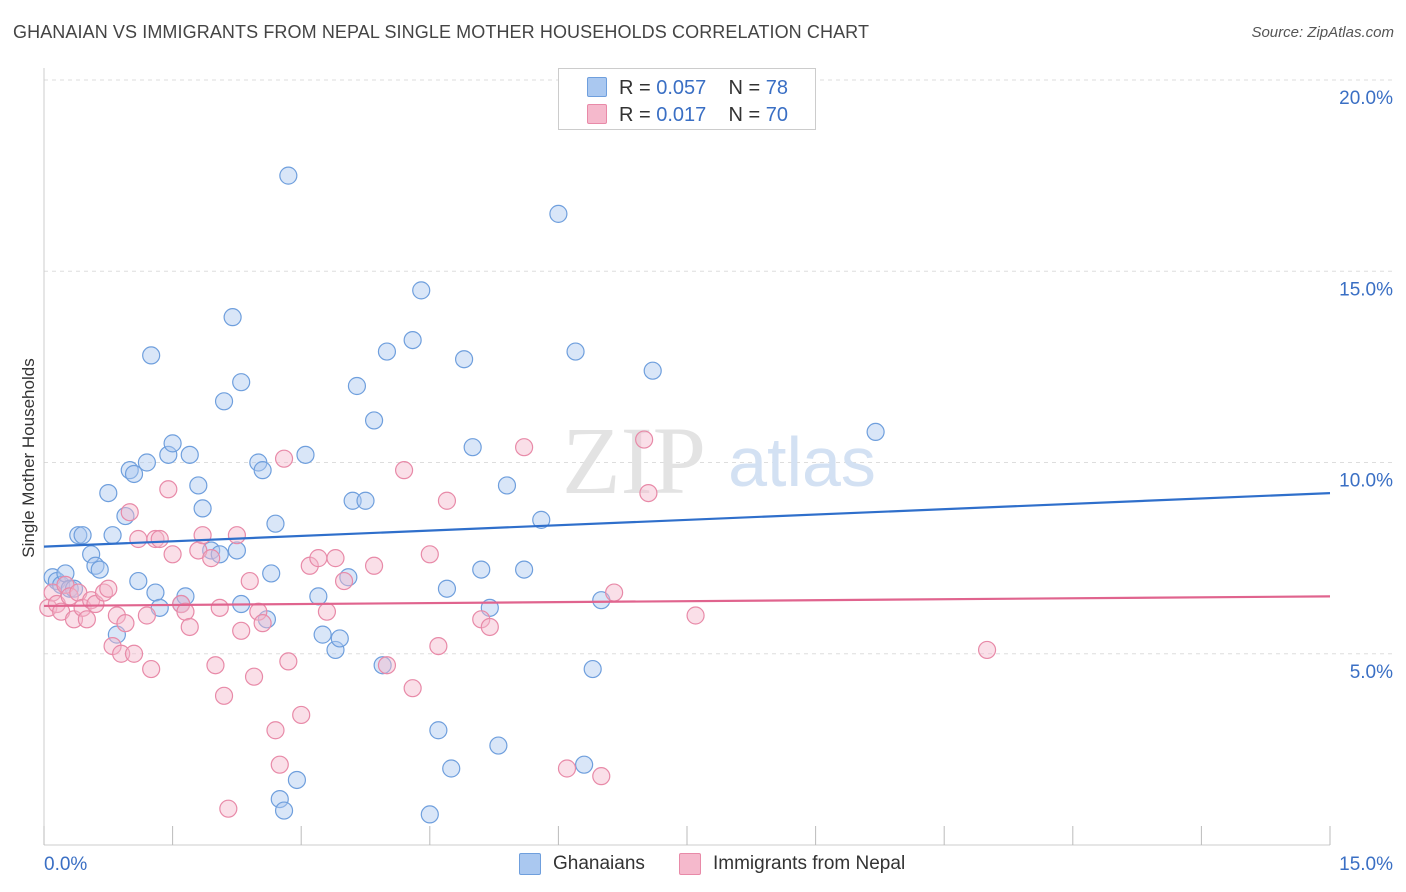  Describe the element at coordinates (744, 115) in the screenshot. I see `legend-n-label: N =` at that location.